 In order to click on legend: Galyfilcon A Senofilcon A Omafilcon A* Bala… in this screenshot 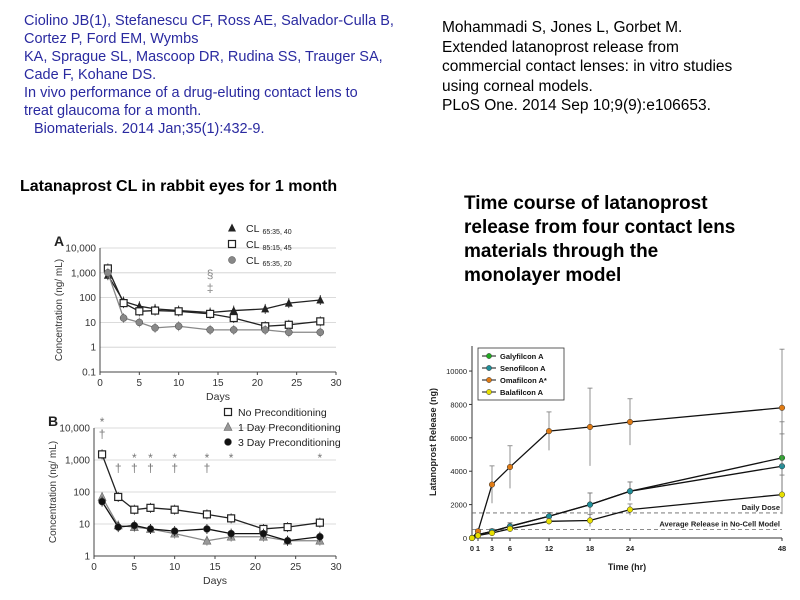, I will do `click(521, 374)`.